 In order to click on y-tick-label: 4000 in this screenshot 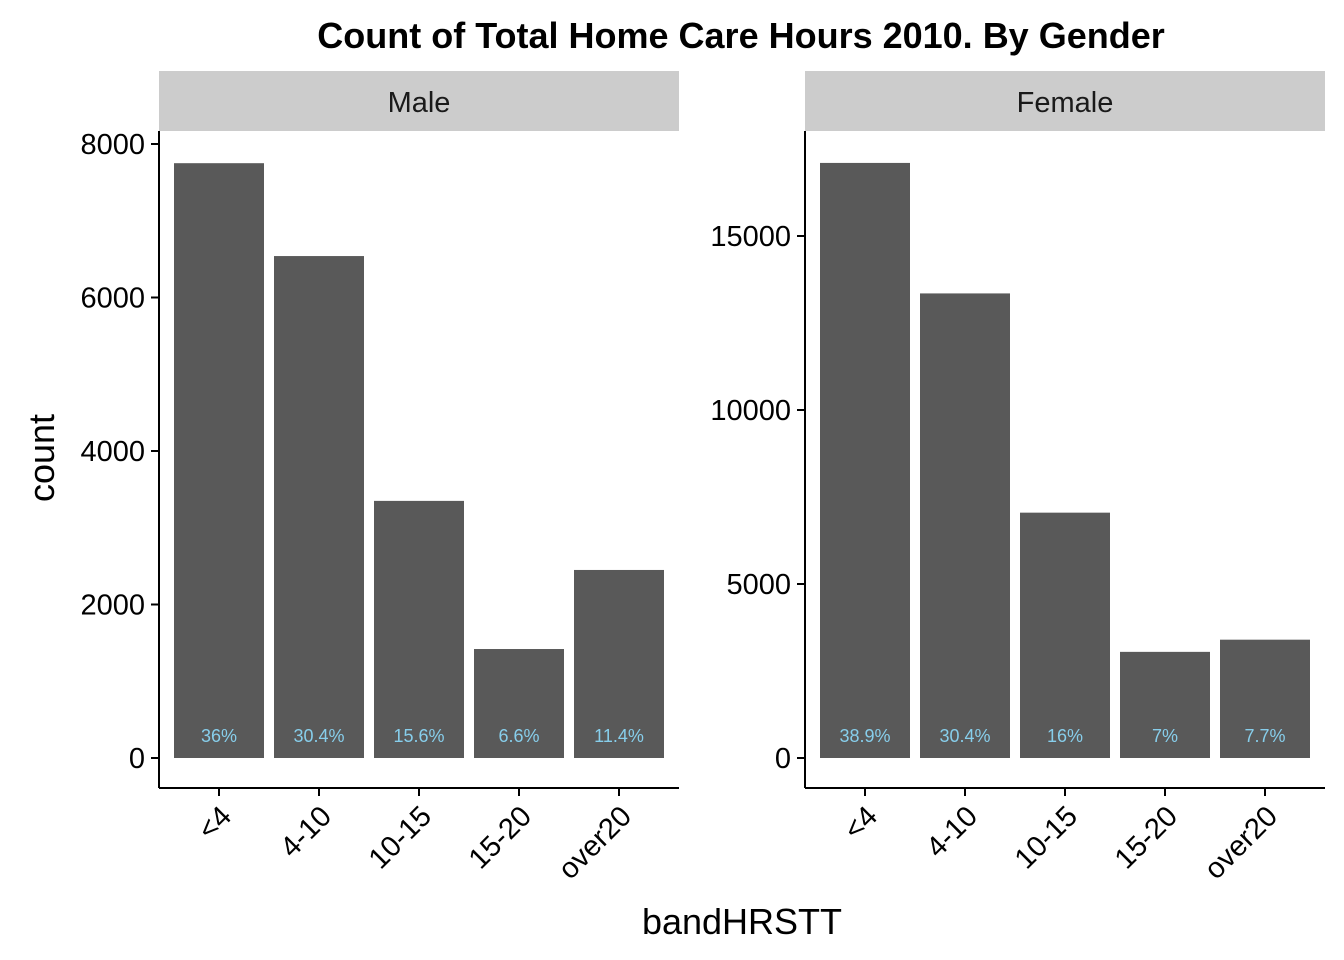, I will do `click(112, 452)`.